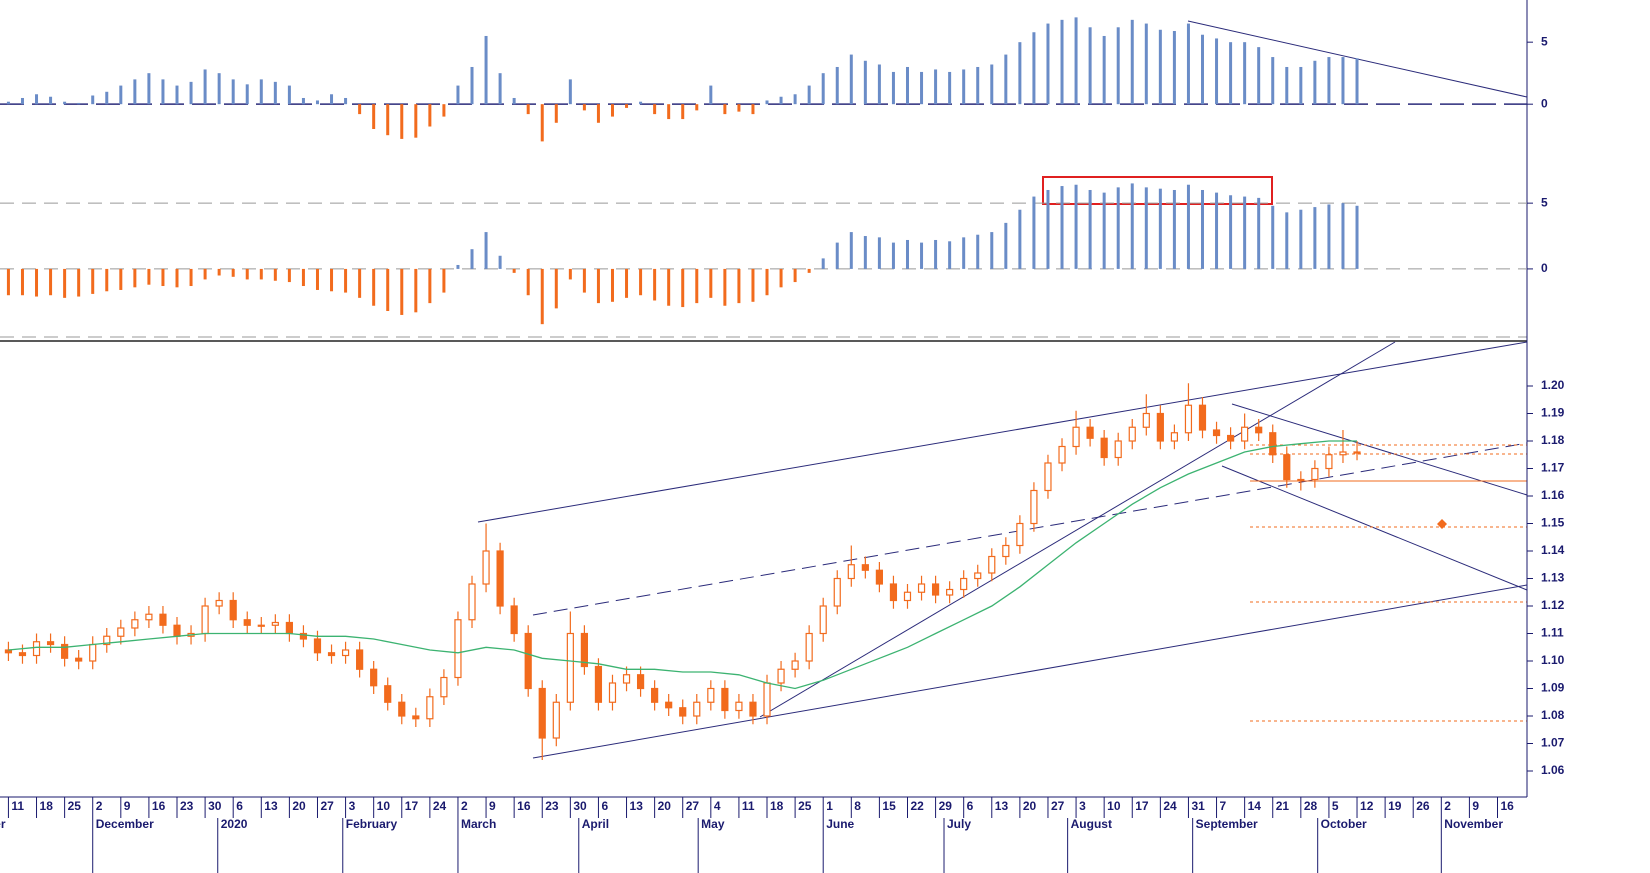  I want to click on x-tick-label: 4, so click(717, 806).